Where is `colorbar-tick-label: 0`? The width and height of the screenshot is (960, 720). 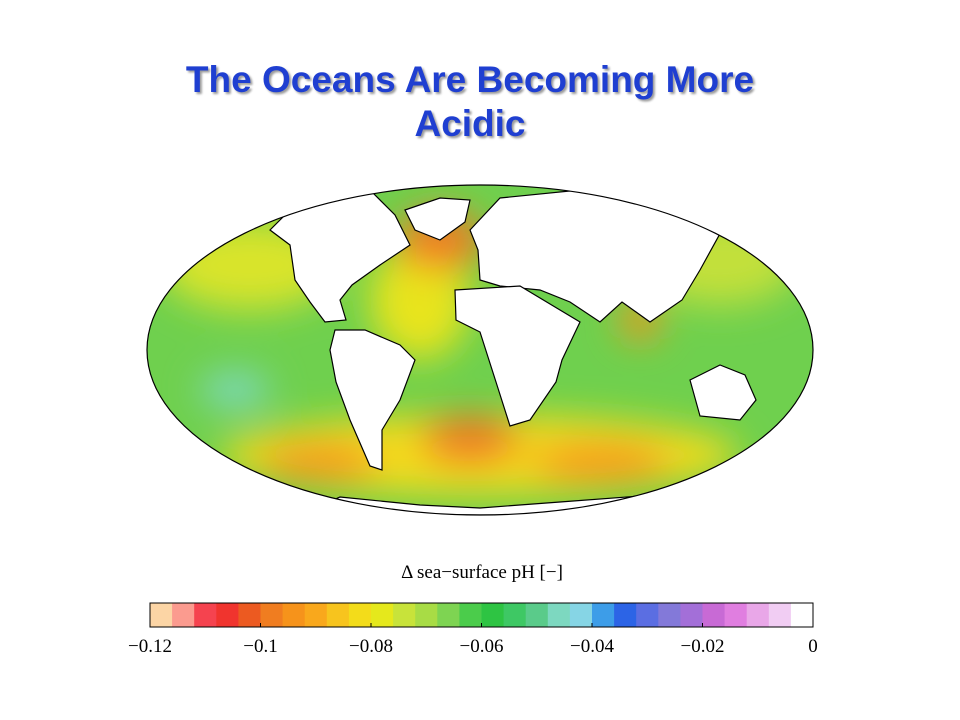
colorbar-tick-label: 0 is located at coordinates (813, 646).